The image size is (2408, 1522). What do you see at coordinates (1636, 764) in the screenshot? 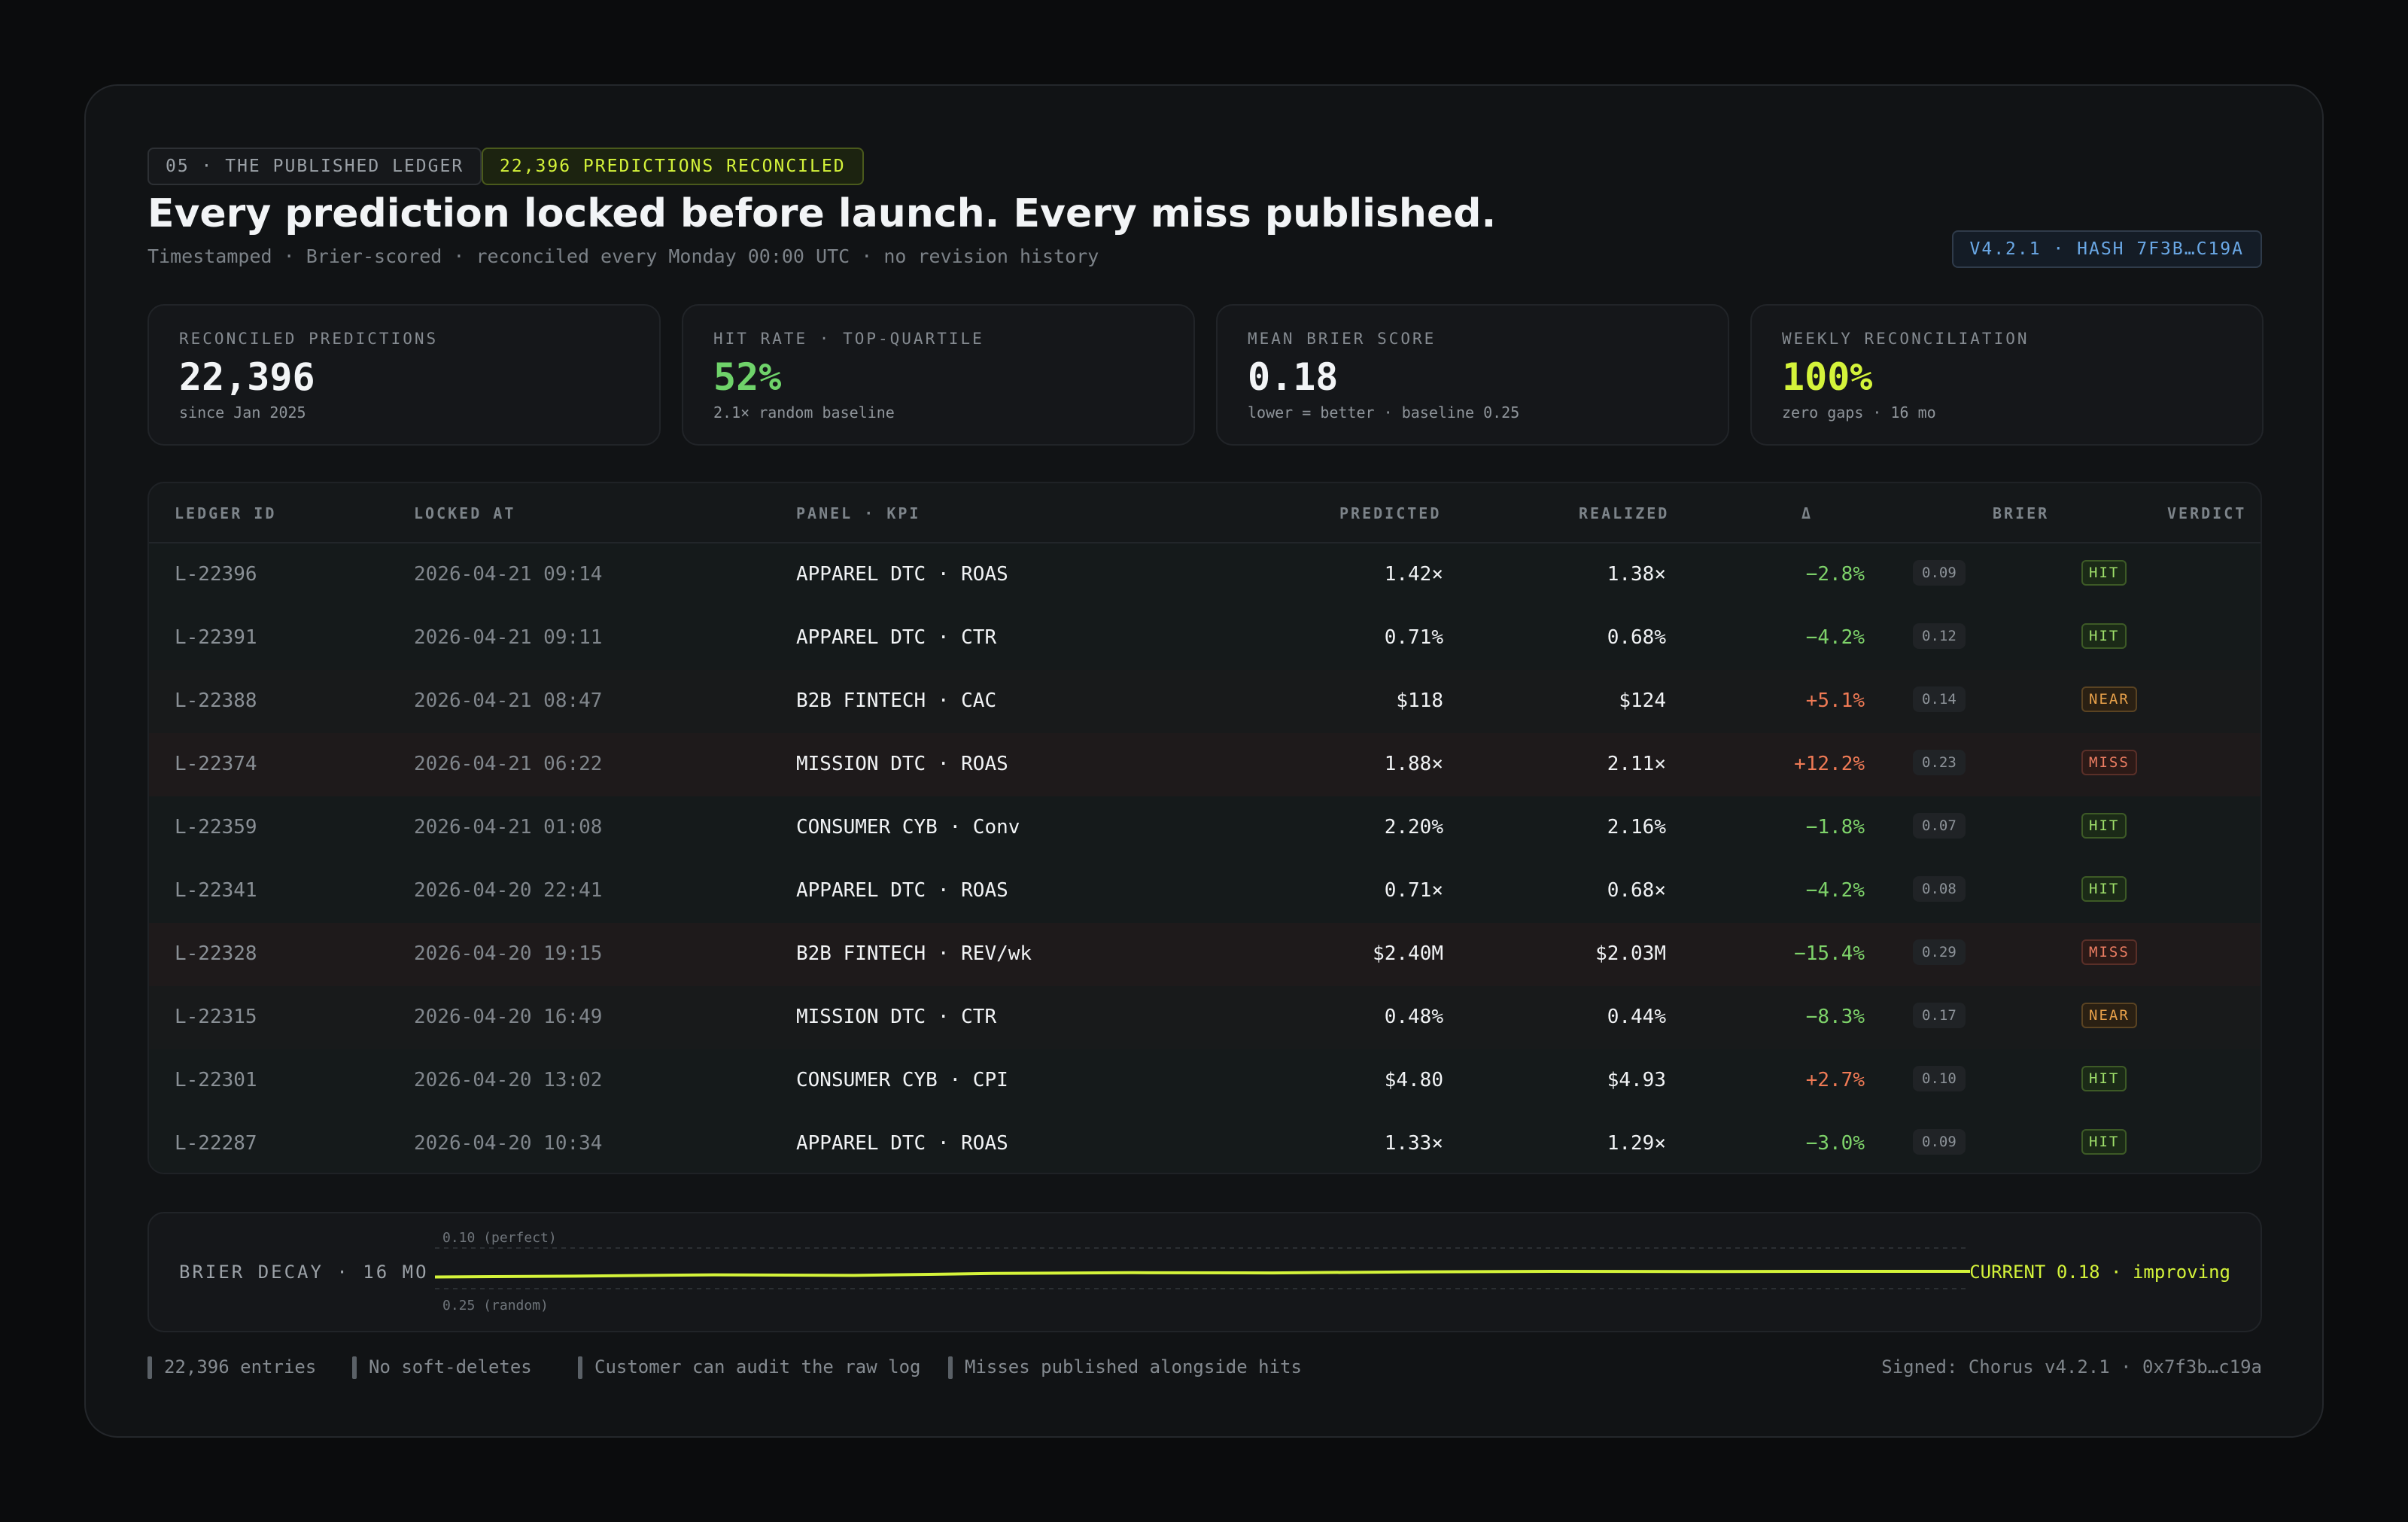
I see `realized-cell: 2.11×` at bounding box center [1636, 764].